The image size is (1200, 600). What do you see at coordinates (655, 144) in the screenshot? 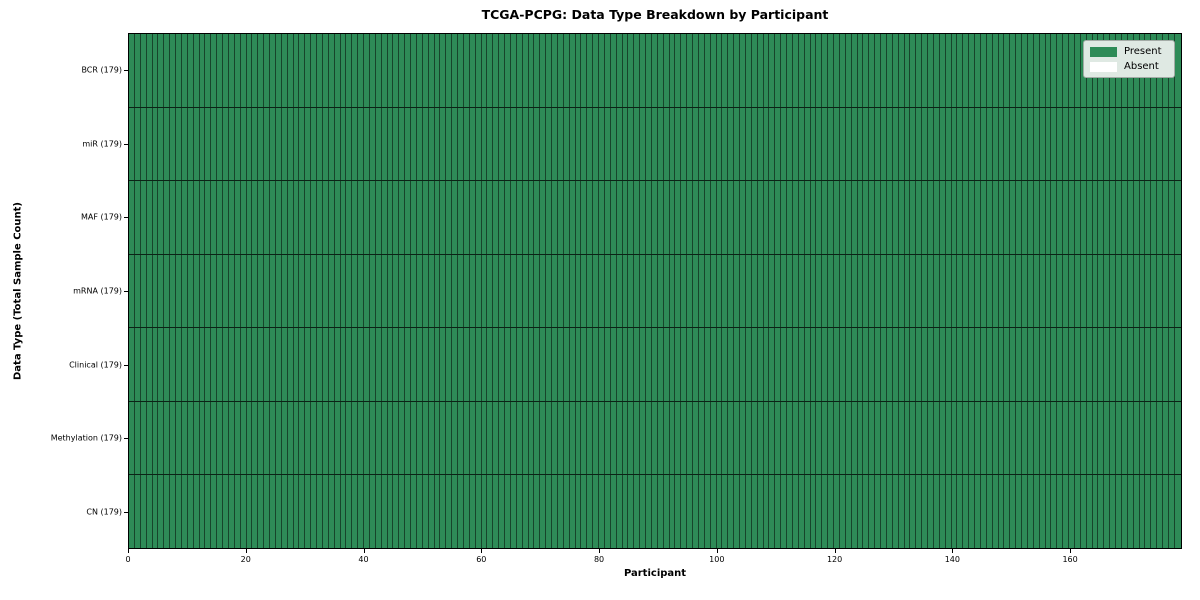
I see `heatmap-row-mir` at bounding box center [655, 144].